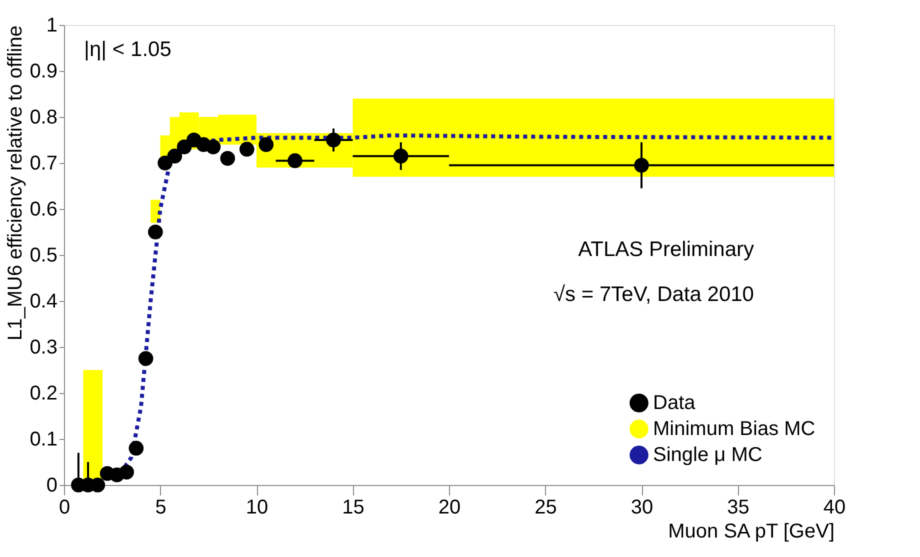 This screenshot has height=557, width=920. Describe the element at coordinates (44, 439) in the screenshot. I see `y-tick-label: 0.1` at that location.